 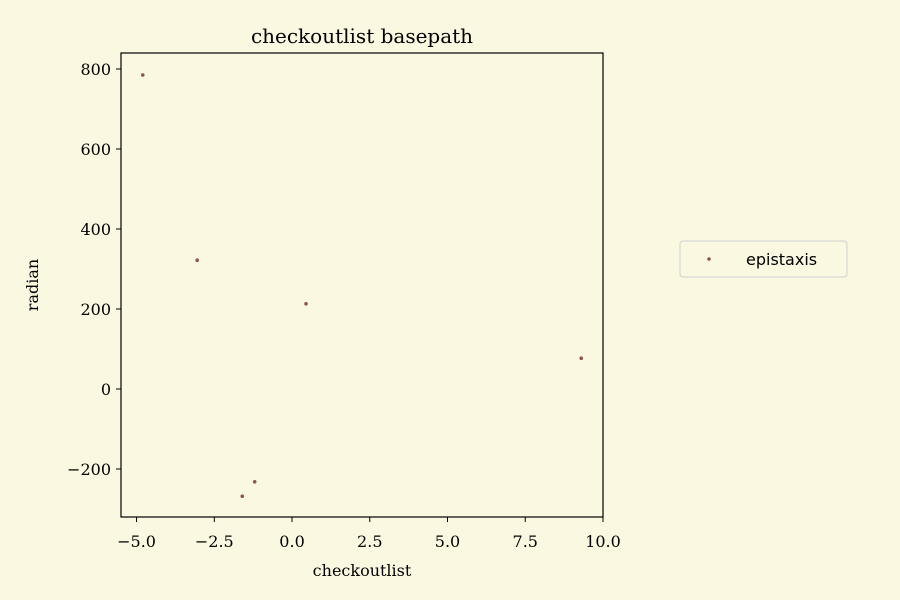 What do you see at coordinates (95, 69) in the screenshot?
I see `y-tick-label: 800` at bounding box center [95, 69].